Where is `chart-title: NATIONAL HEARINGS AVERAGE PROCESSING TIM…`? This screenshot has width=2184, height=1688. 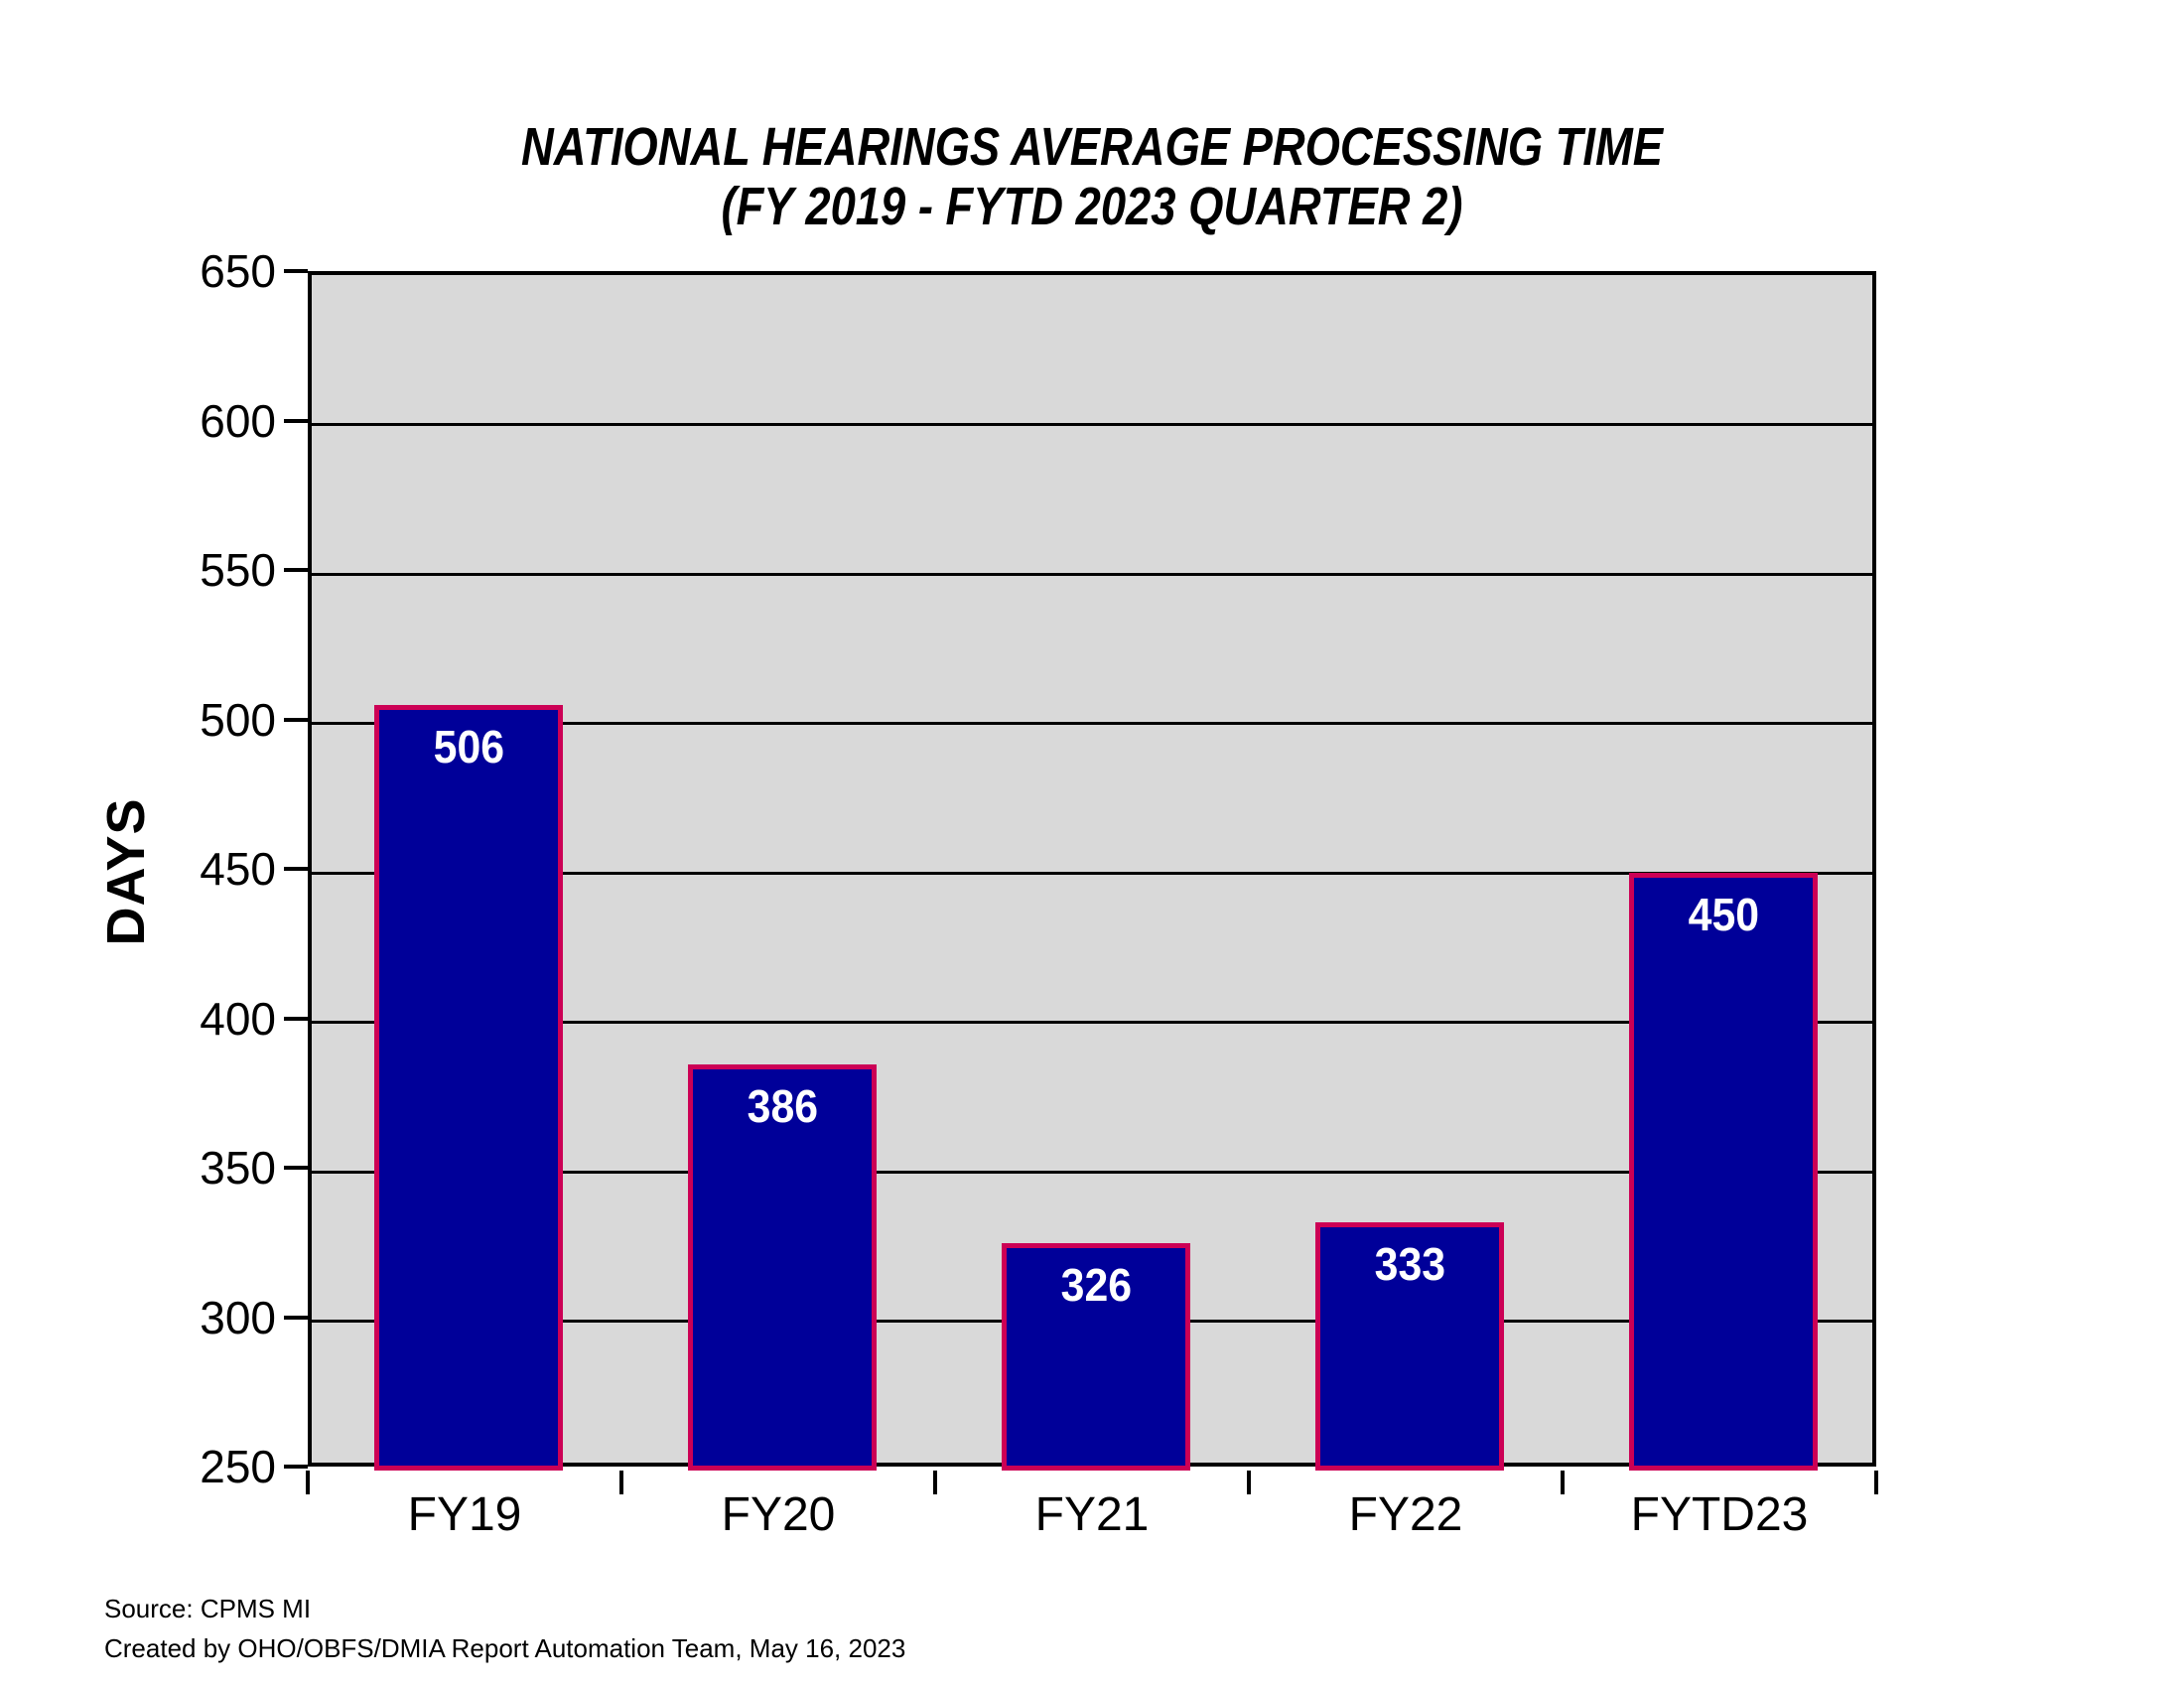 chart-title: NATIONAL HEARINGS AVERAGE PROCESSING TIM… is located at coordinates (1092, 177).